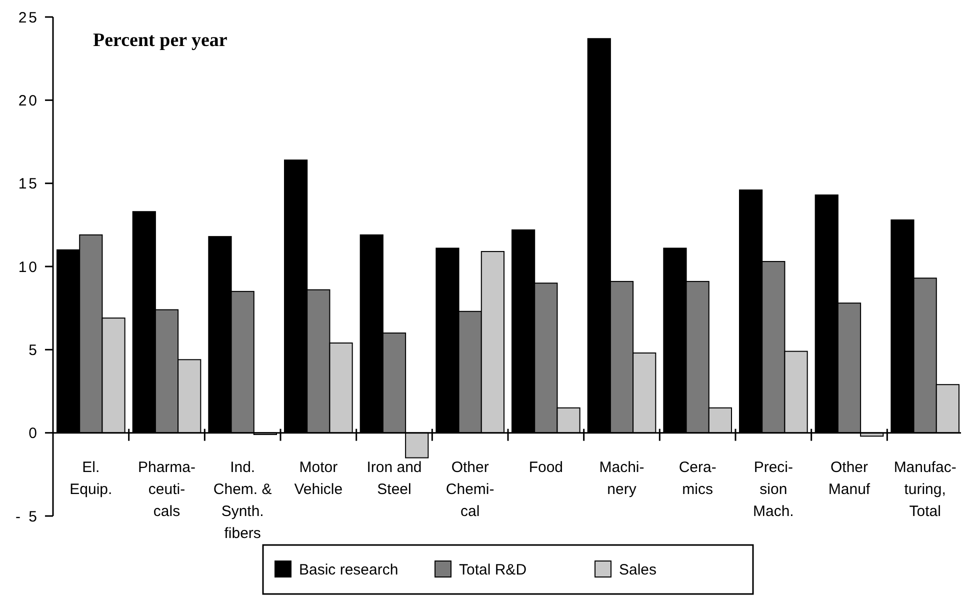 The width and height of the screenshot is (969, 603). What do you see at coordinates (28, 184) in the screenshot?
I see `y-tick-label: 15` at bounding box center [28, 184].